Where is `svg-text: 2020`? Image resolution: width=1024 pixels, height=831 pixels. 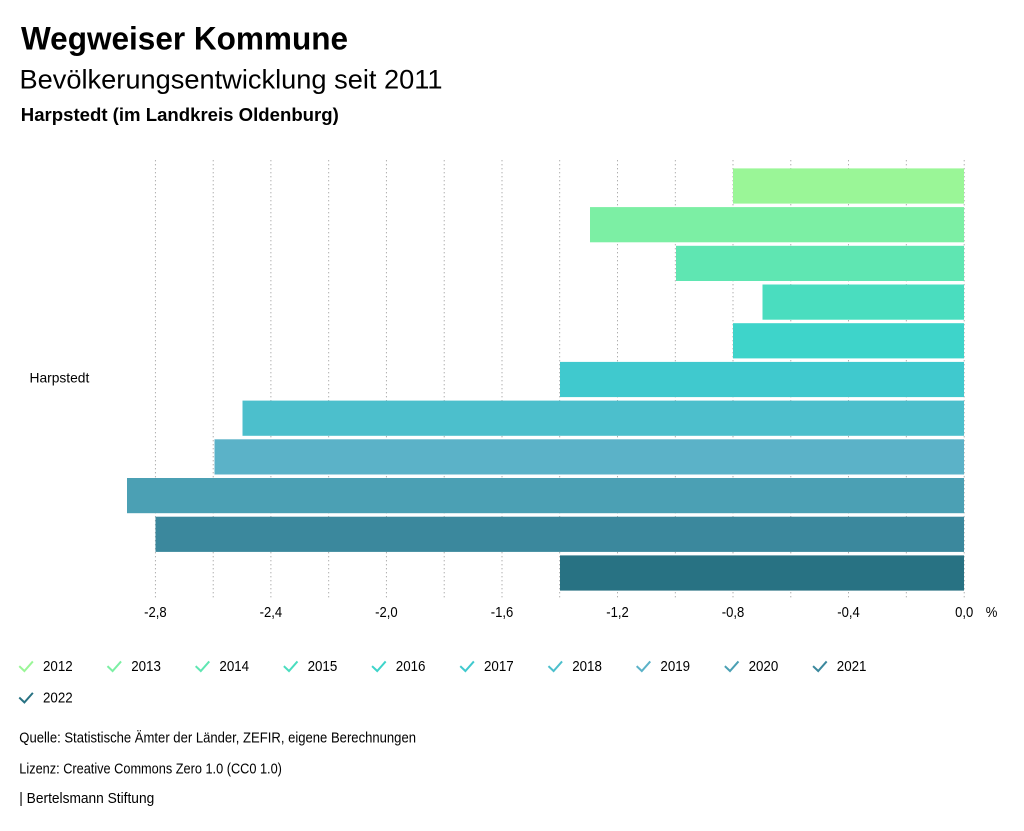 svg-text: 2020 is located at coordinates (764, 666).